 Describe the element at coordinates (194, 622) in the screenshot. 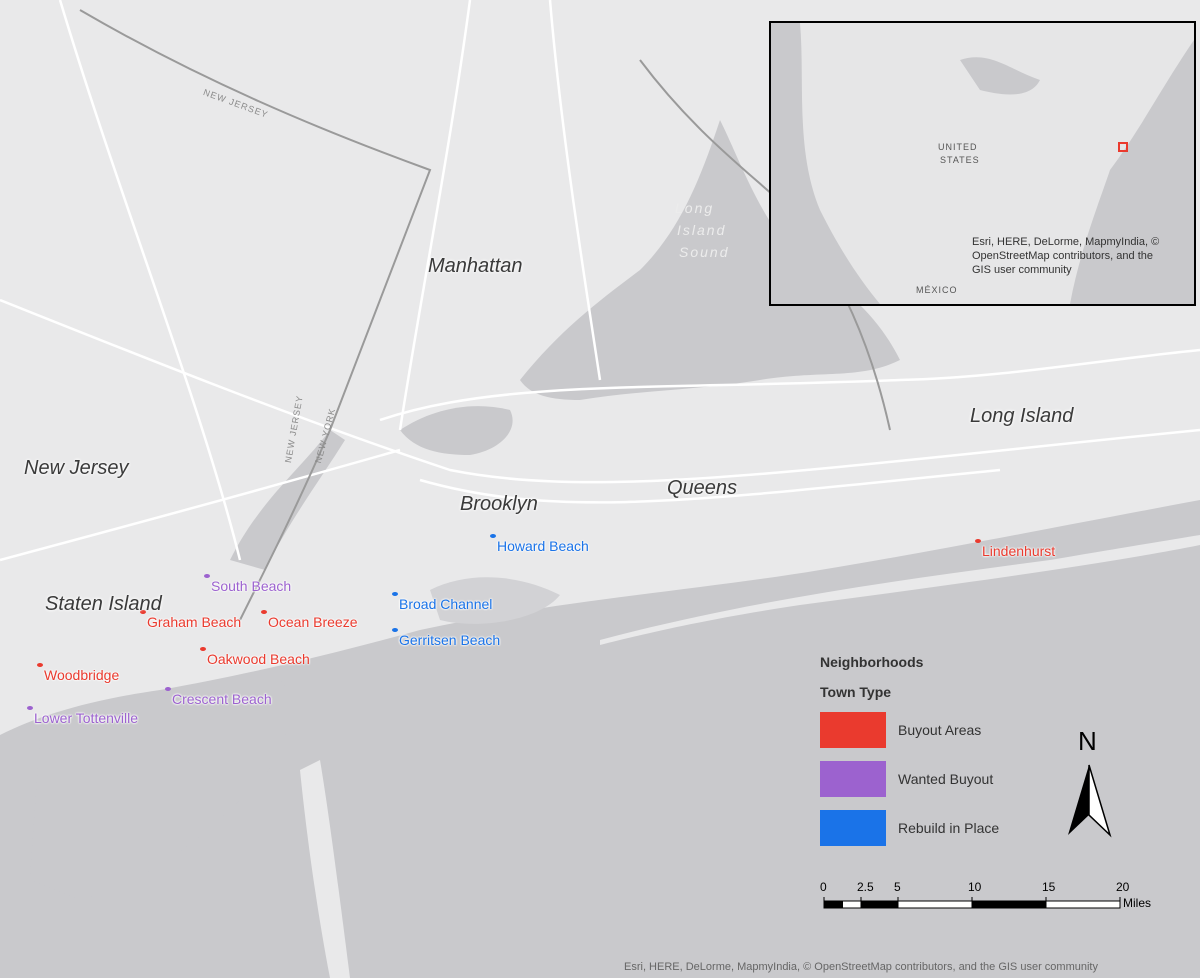

I see `neighborhood-label: Graham Beach` at that location.